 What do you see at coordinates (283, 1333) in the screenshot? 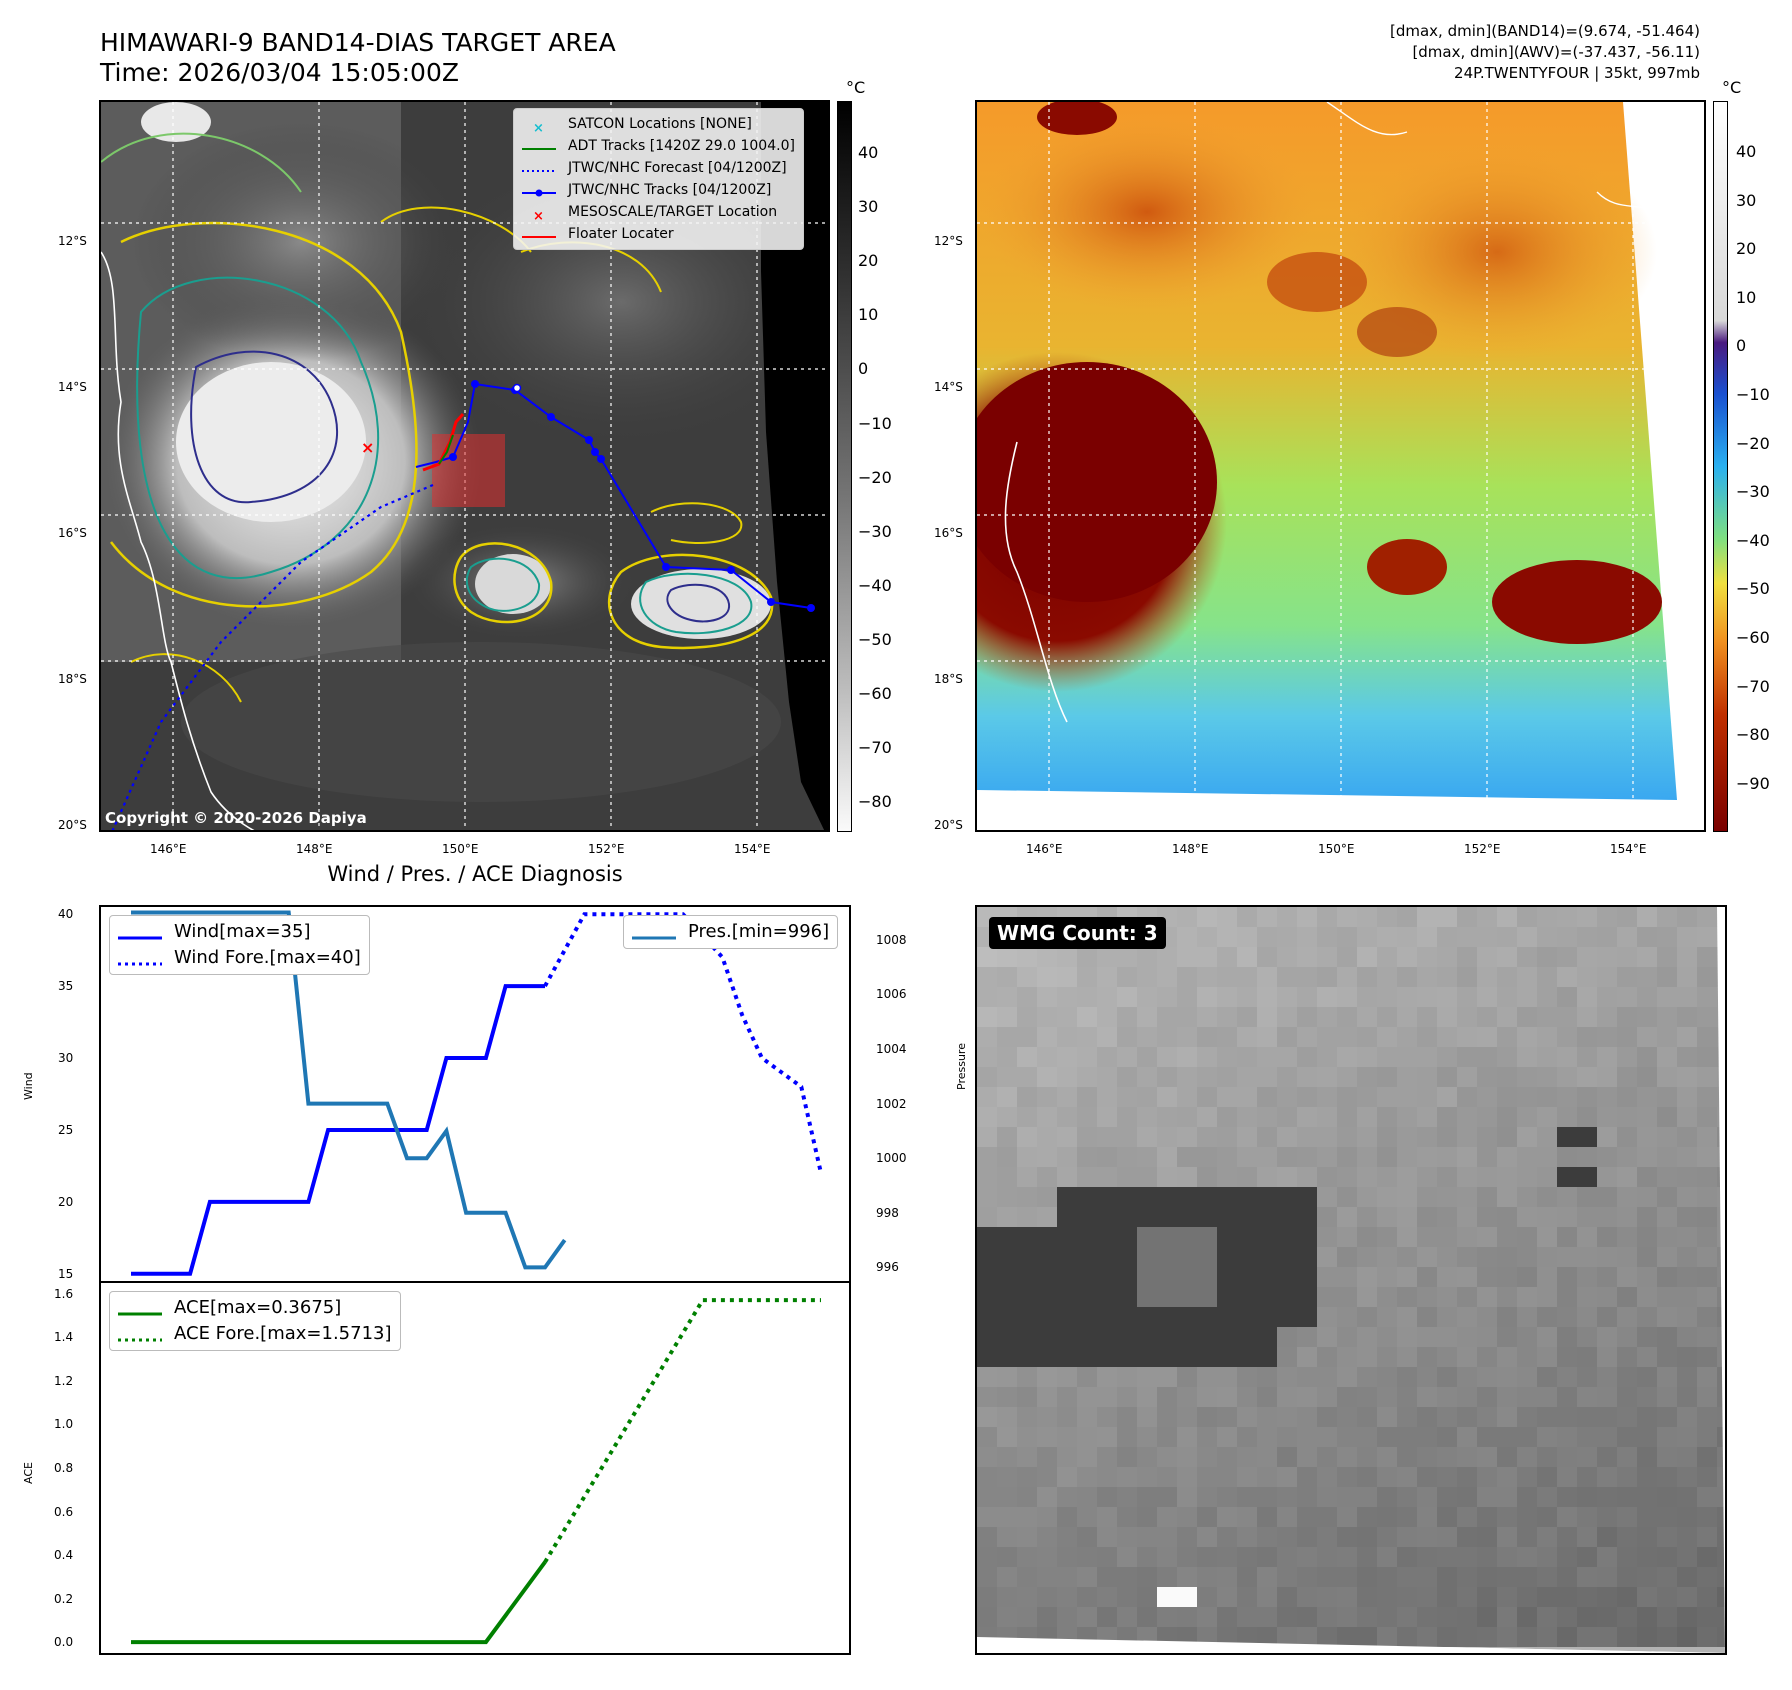
I see `legend-ace-fore: ACE Fore.[max=1.5713]` at bounding box center [283, 1333].